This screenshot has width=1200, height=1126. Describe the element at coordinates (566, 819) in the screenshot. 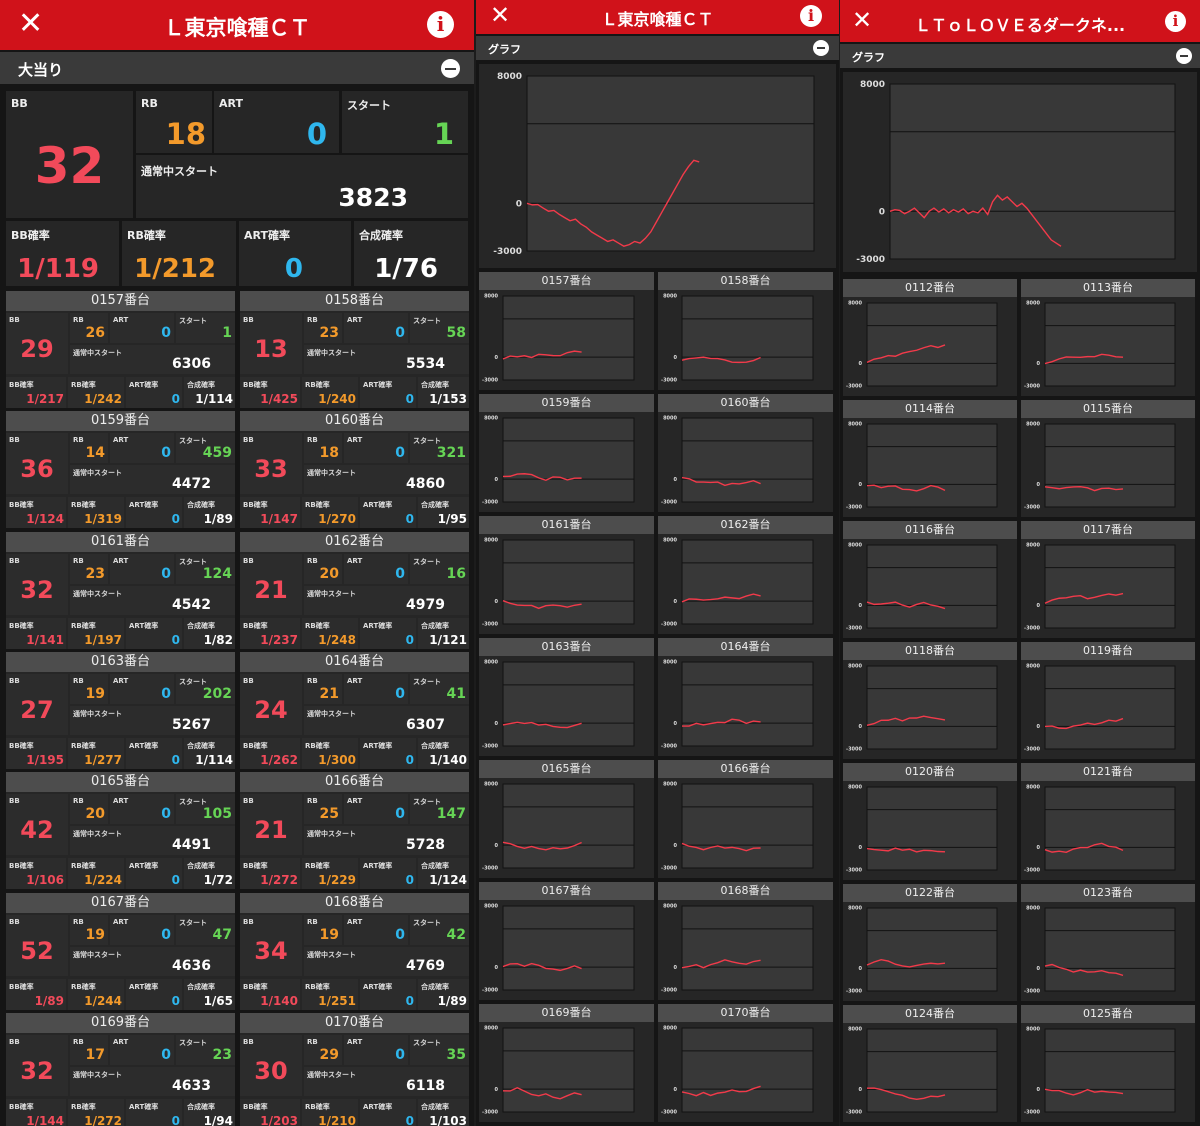

I see `graph-card: 0165番台 8000 0 -3000` at that location.